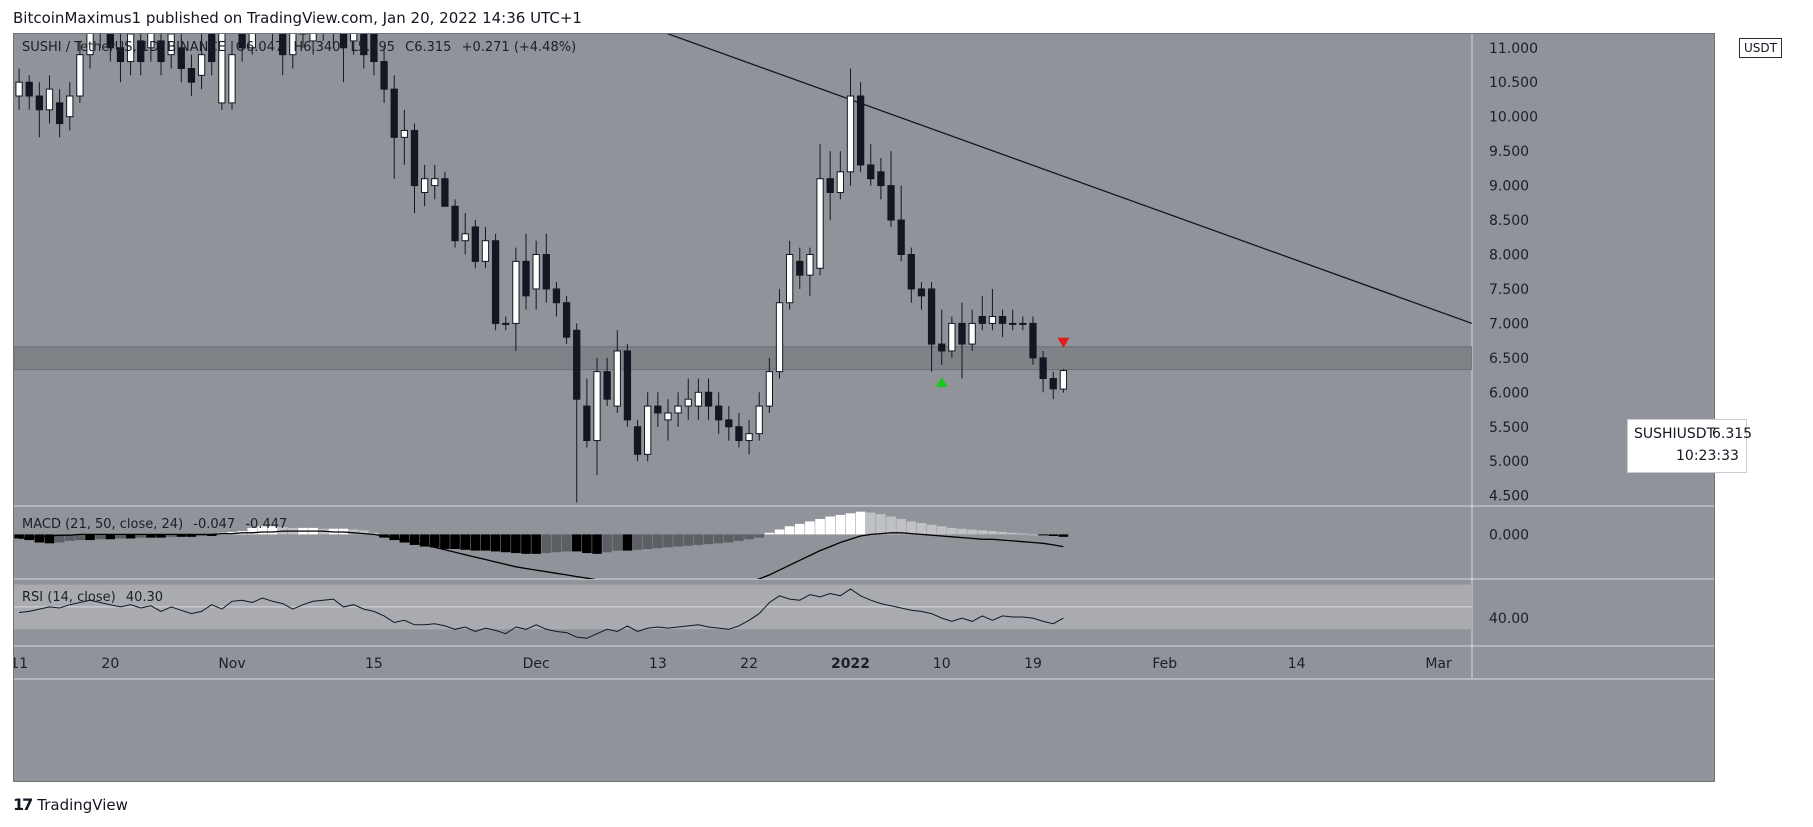  What do you see at coordinates (70, 804) in the screenshot?
I see `footer-brand: 17 TradingView` at bounding box center [70, 804].